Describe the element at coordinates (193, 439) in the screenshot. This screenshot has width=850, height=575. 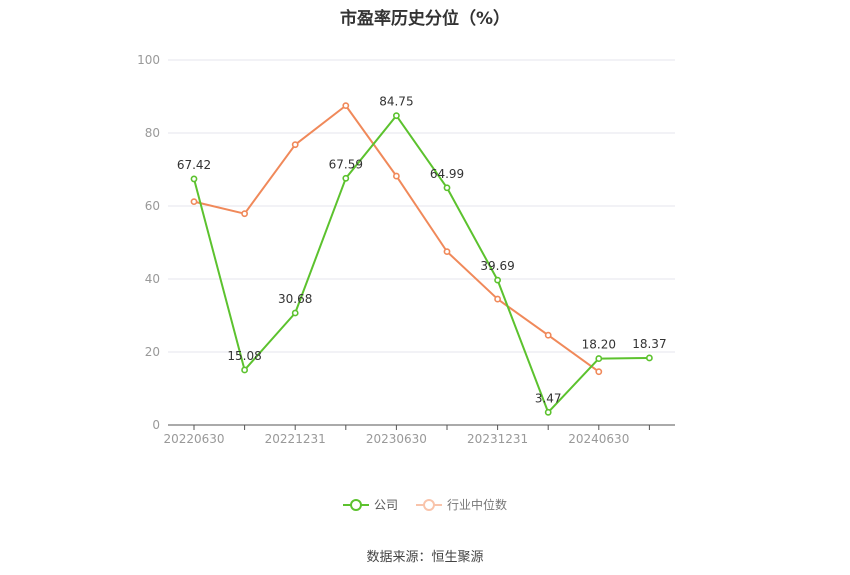
I see `x-tick-label-20220630: 20220630` at that location.